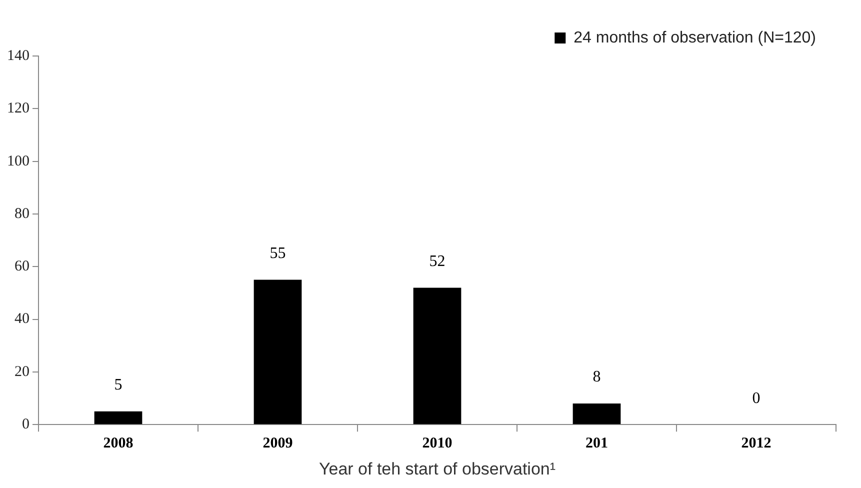 Image resolution: width=861 pixels, height=488 pixels. I want to click on y-tick-label: 0, so click(26, 424).